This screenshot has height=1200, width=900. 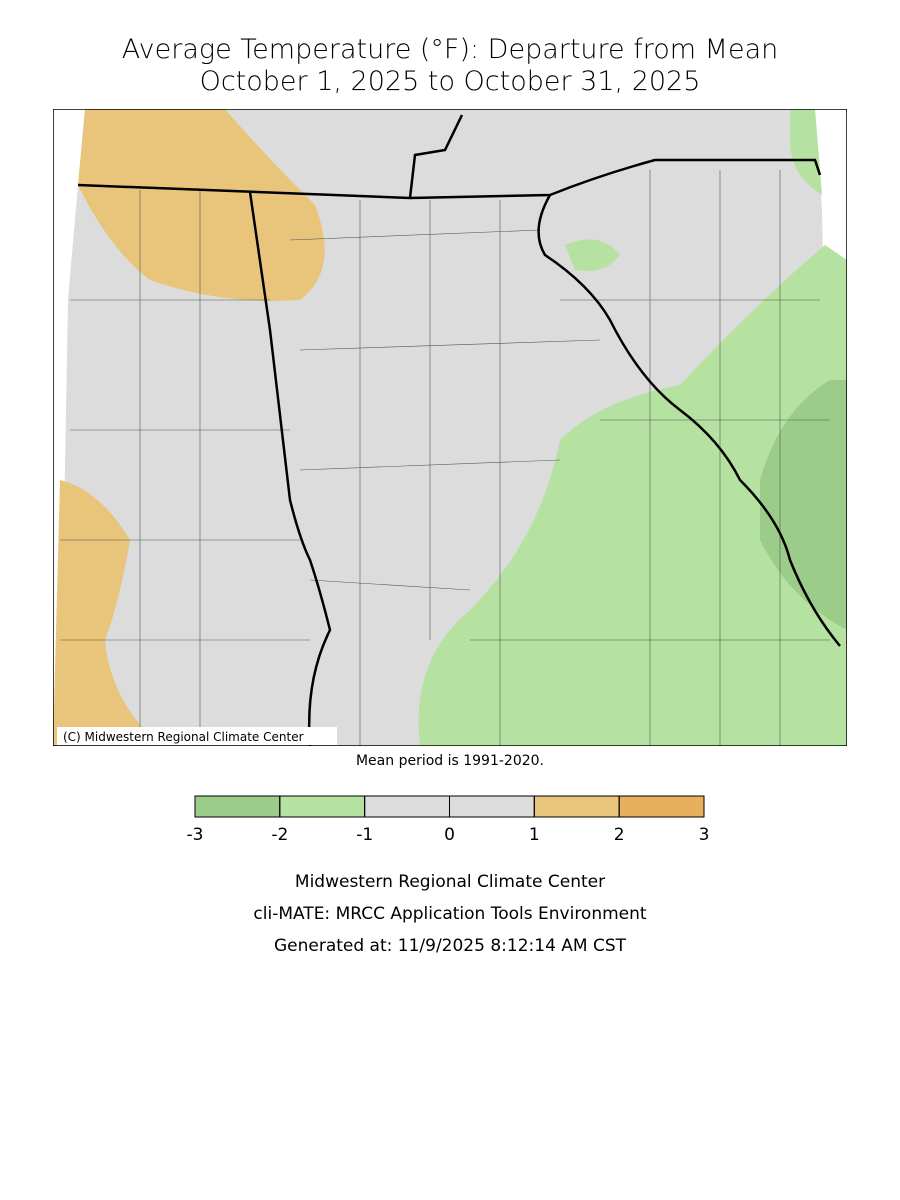 What do you see at coordinates (450, 81) in the screenshot?
I see `subtitle: October 1, 2025 to October 31, 2025` at bounding box center [450, 81].